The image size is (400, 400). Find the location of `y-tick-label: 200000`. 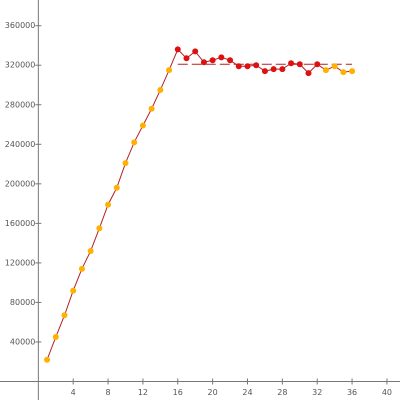

y-tick-label: 200000 is located at coordinates (20, 183).